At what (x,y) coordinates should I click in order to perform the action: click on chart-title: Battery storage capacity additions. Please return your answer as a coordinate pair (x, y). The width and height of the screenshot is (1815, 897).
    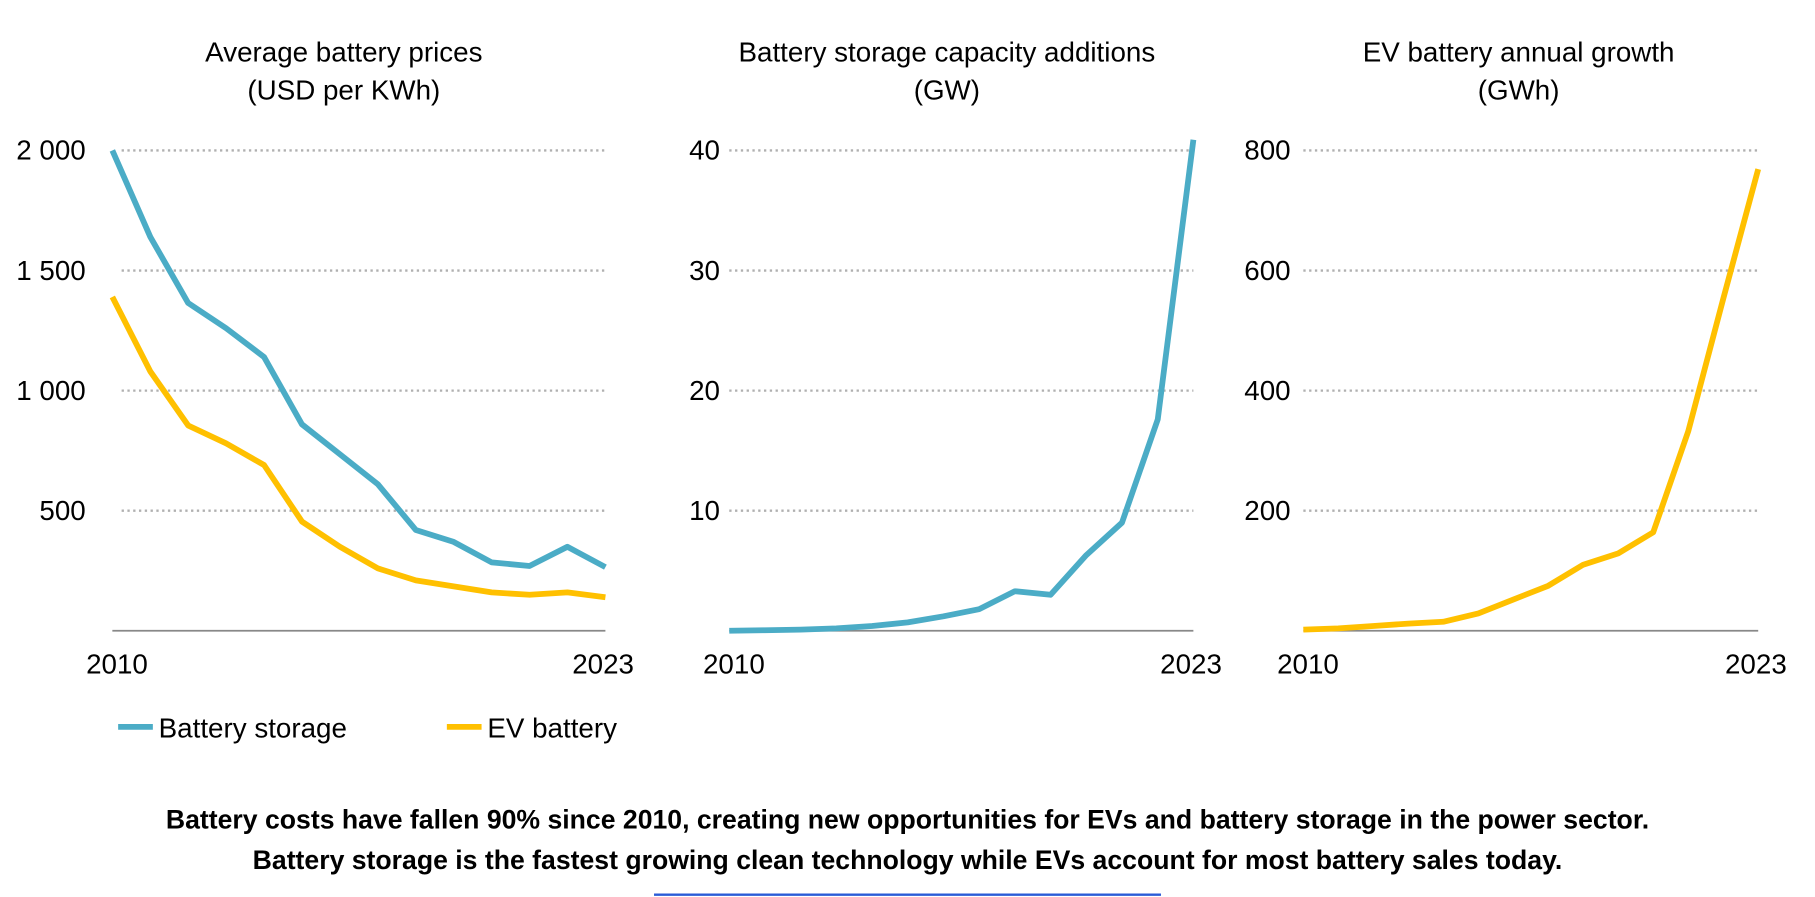
    Looking at the image, I should click on (946, 51).